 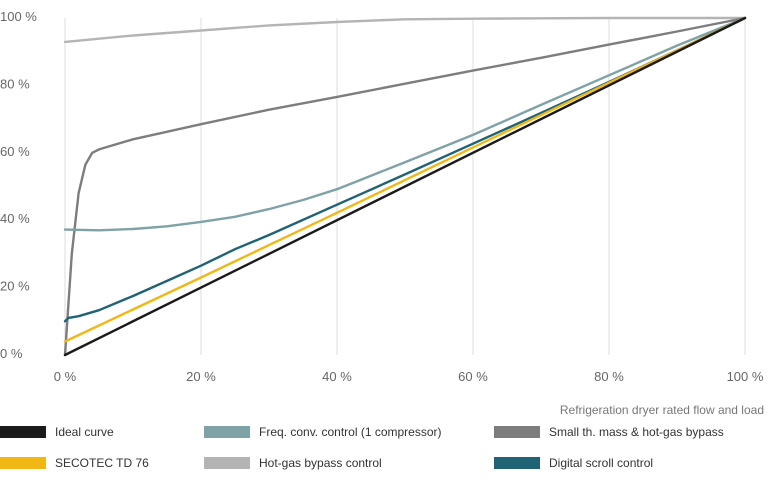 I want to click on y-tick-label: 80 %, so click(x=15, y=83).